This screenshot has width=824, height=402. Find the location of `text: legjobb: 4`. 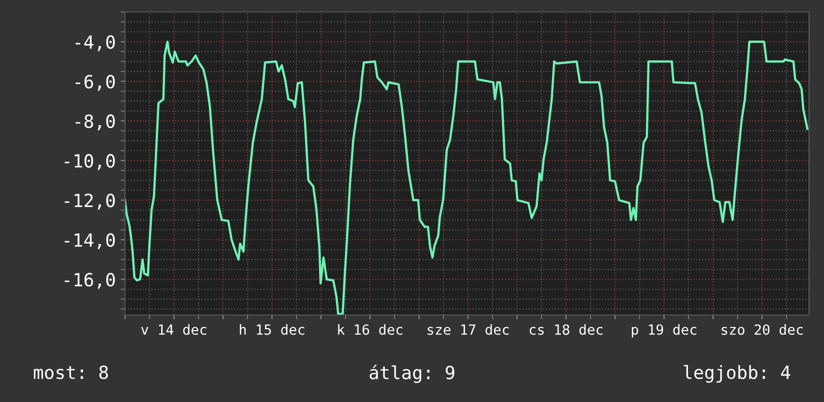

text: legjobb: 4 is located at coordinates (737, 374).